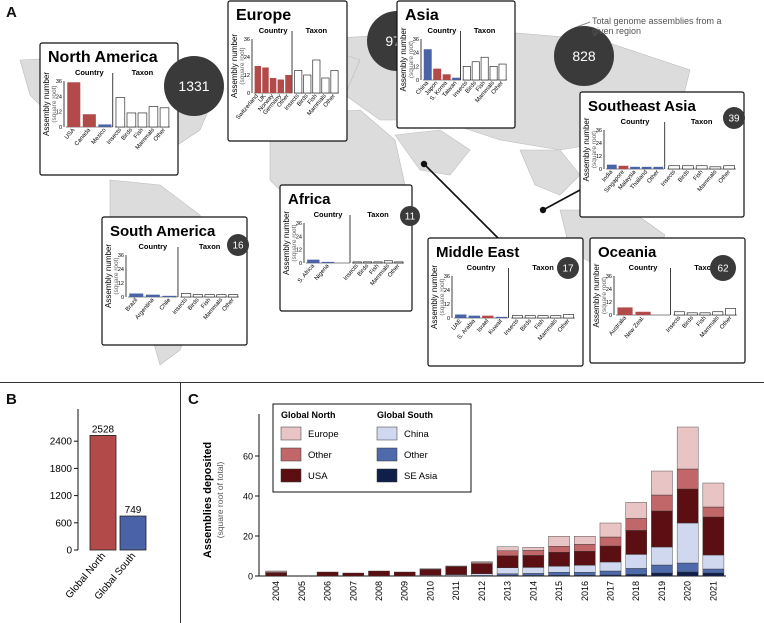  I want to click on panel-a-label: A, so click(11, 12).